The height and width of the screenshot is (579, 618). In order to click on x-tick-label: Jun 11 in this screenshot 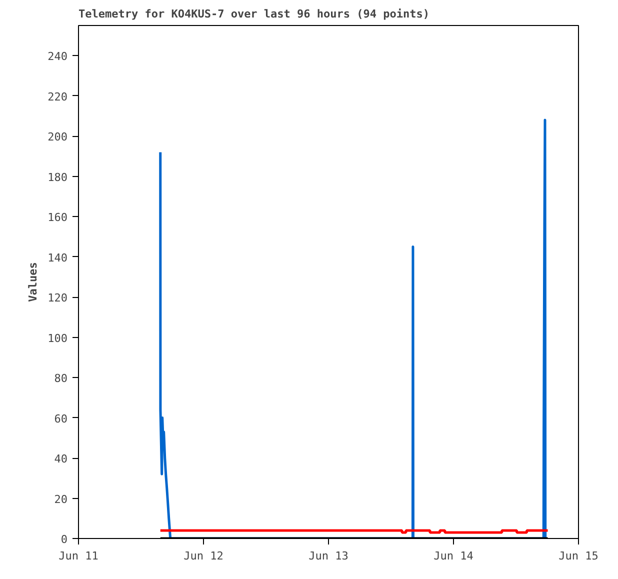, I will do `click(78, 556)`.